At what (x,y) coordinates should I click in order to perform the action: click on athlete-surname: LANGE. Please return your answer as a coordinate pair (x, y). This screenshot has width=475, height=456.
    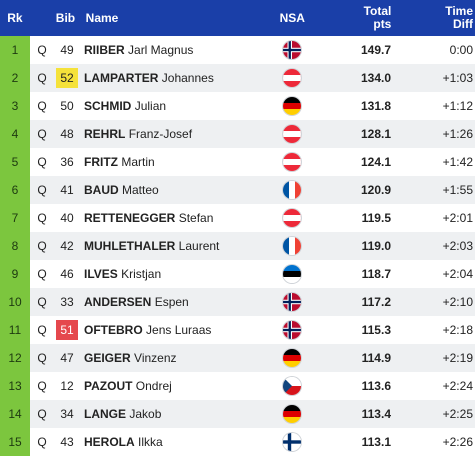
    Looking at the image, I should click on (105, 414).